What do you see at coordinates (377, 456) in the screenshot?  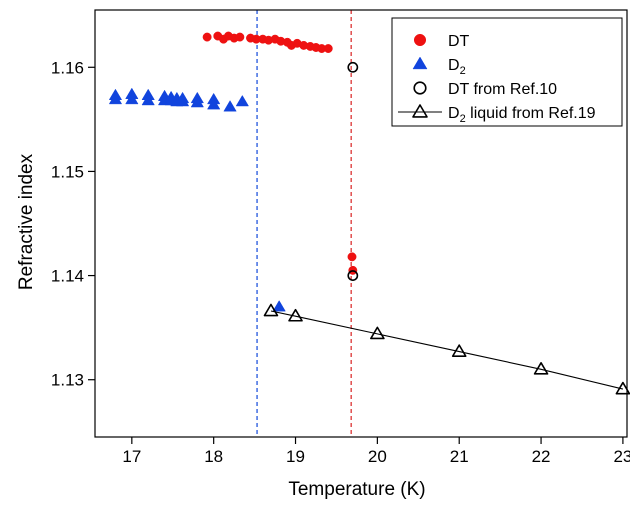 I see `x-tick-label: 20` at bounding box center [377, 456].